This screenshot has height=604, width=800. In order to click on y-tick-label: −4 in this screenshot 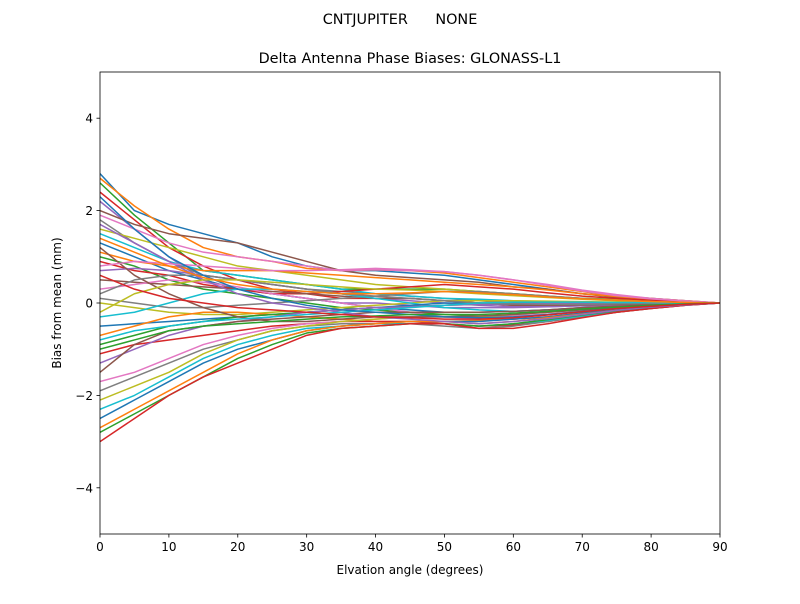, I will do `click(84, 488)`.